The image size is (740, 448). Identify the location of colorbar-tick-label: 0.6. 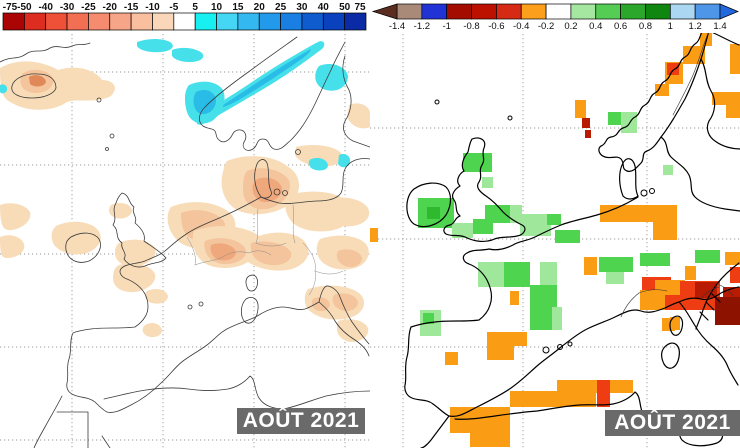
(620, 26).